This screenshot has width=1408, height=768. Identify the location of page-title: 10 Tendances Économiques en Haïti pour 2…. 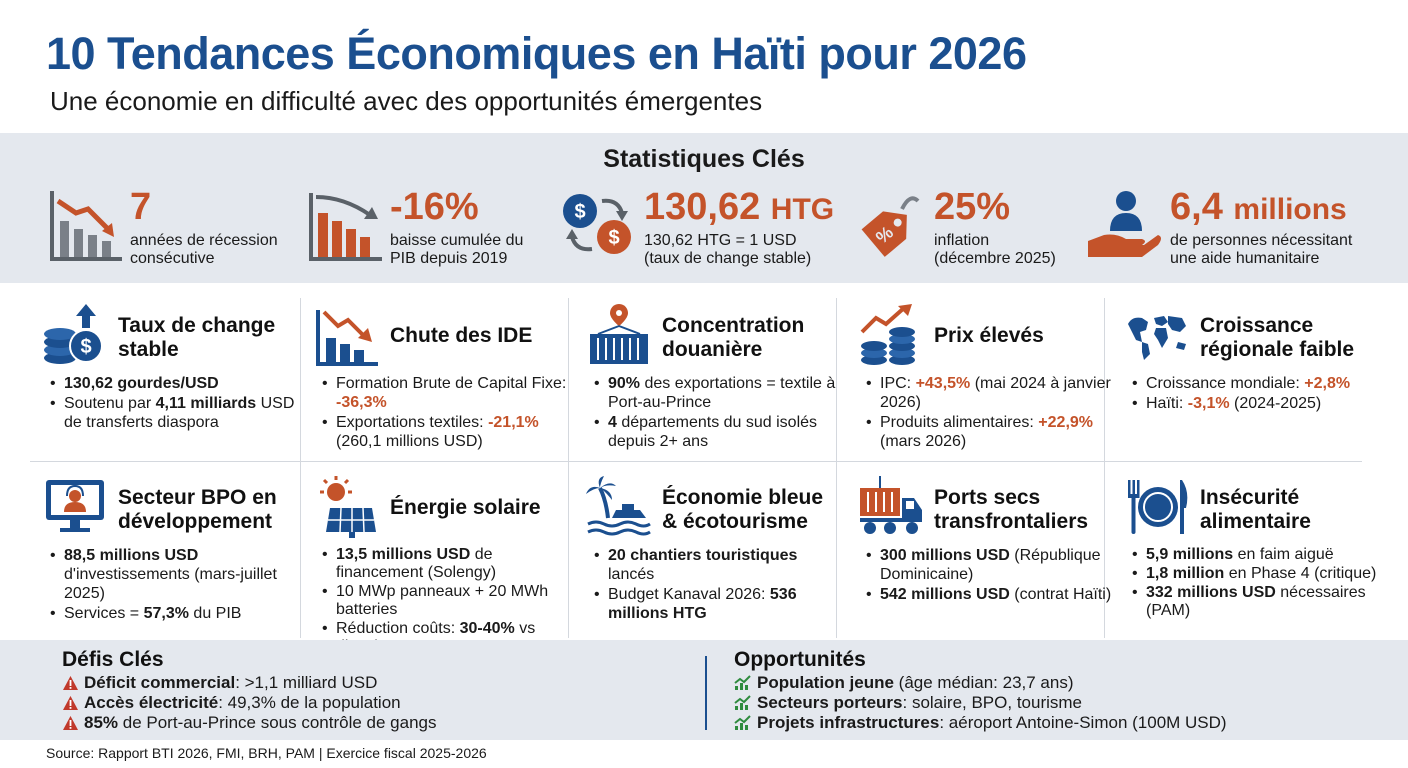
(536, 53).